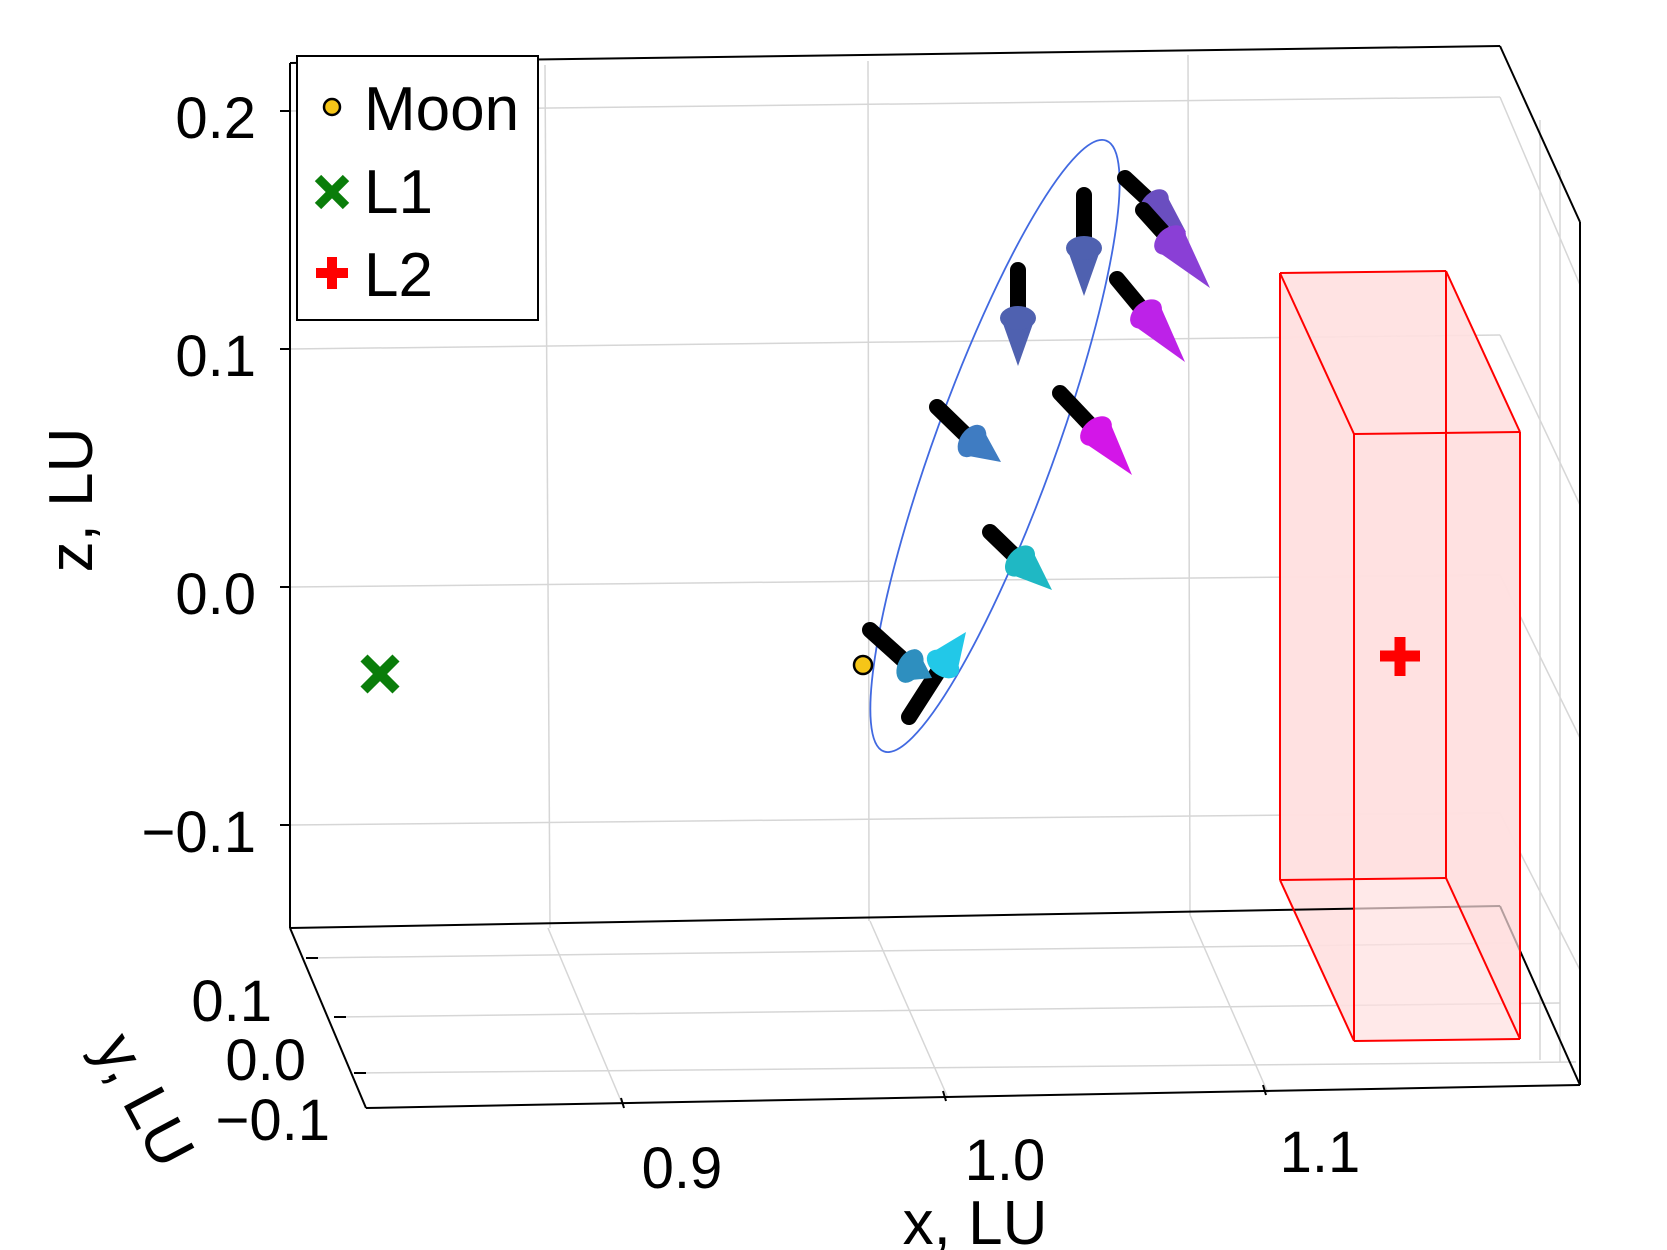 The width and height of the screenshot is (1667, 1250). What do you see at coordinates (441, 109) in the screenshot?
I see `legend-label-moon: Moon` at bounding box center [441, 109].